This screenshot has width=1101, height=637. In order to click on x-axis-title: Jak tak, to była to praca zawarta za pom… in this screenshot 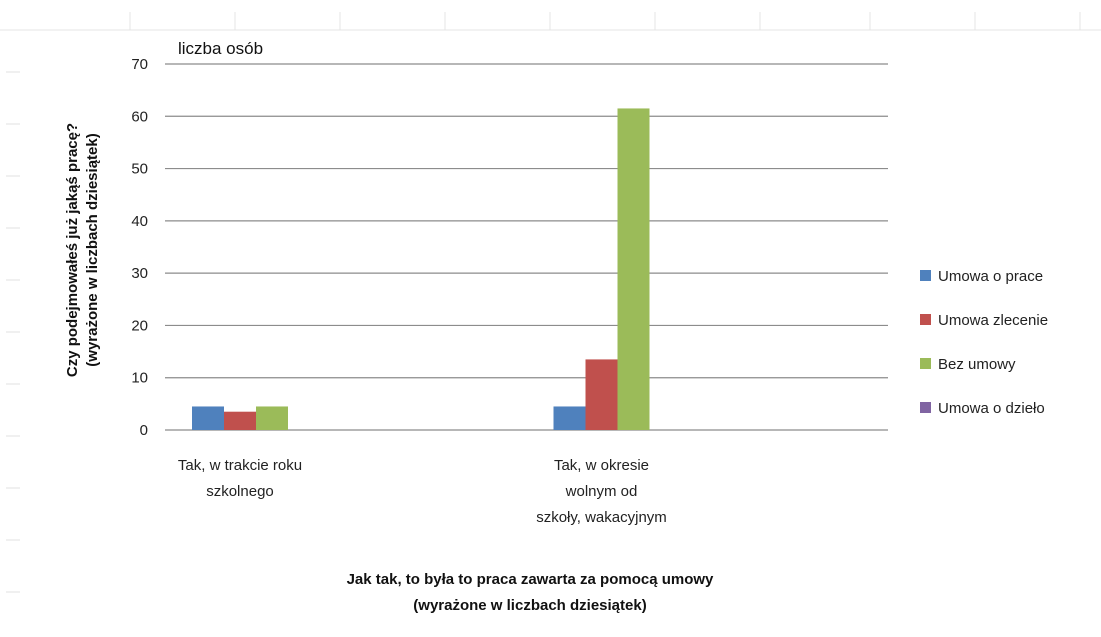, I will do `click(530, 592)`.